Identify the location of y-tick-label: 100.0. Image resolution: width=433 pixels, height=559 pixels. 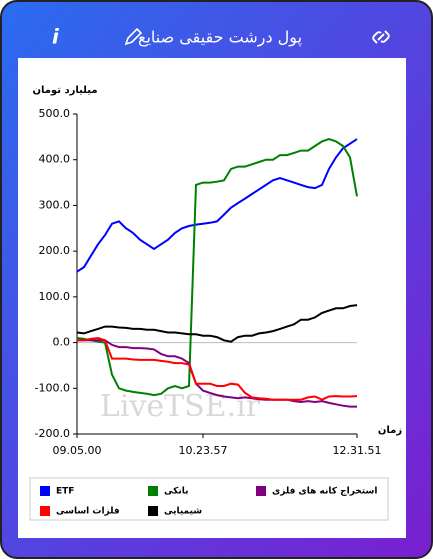
(55, 296).